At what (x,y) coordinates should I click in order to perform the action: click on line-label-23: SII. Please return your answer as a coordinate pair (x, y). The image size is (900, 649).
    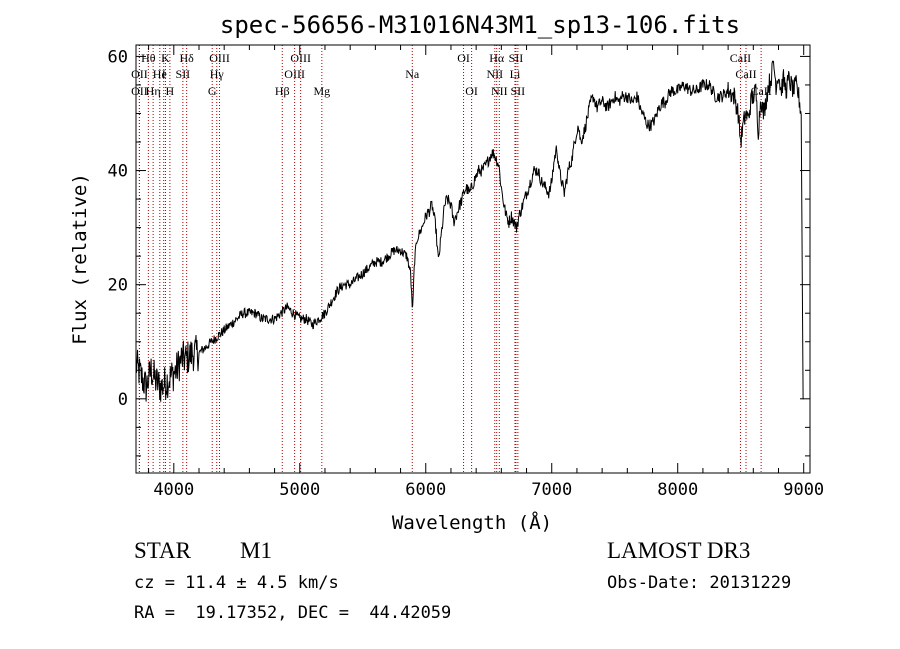
    Looking at the image, I should click on (516, 58).